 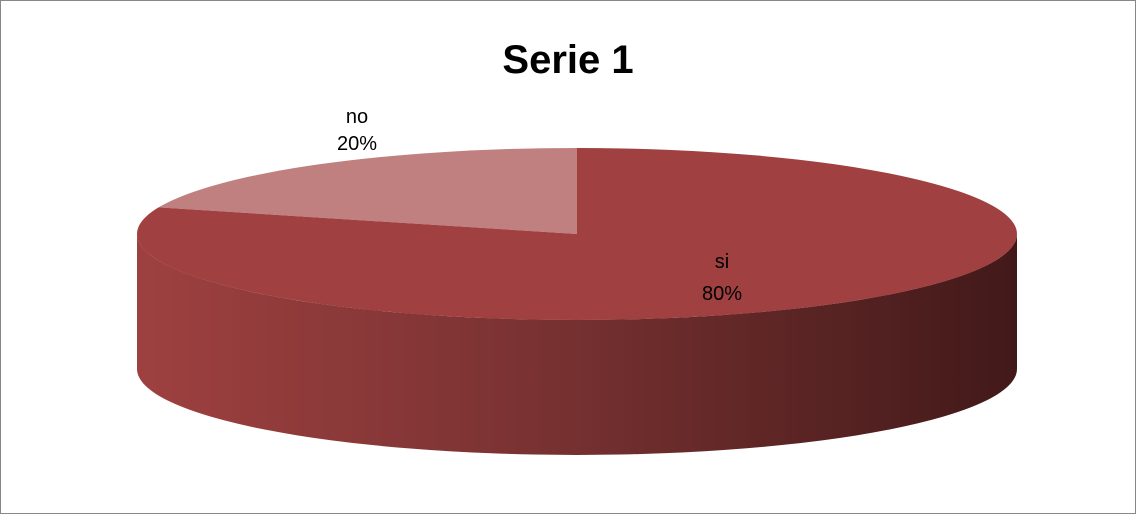 What do you see at coordinates (722, 294) in the screenshot?
I see `data-label-percent-si: 80%` at bounding box center [722, 294].